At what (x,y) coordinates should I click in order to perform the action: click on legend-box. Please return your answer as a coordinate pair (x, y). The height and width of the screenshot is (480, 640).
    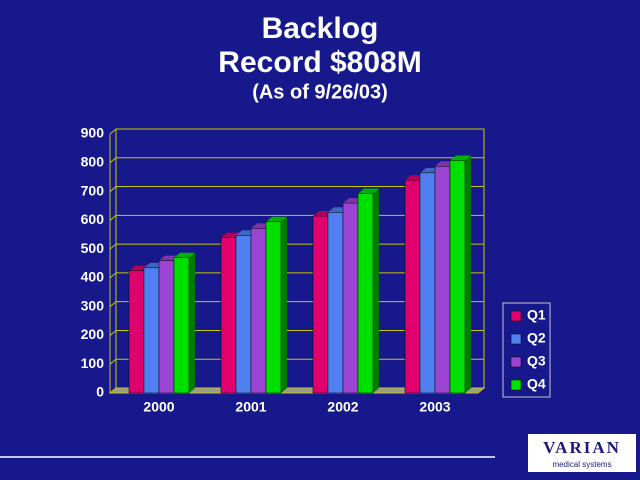
    Looking at the image, I should click on (526, 350).